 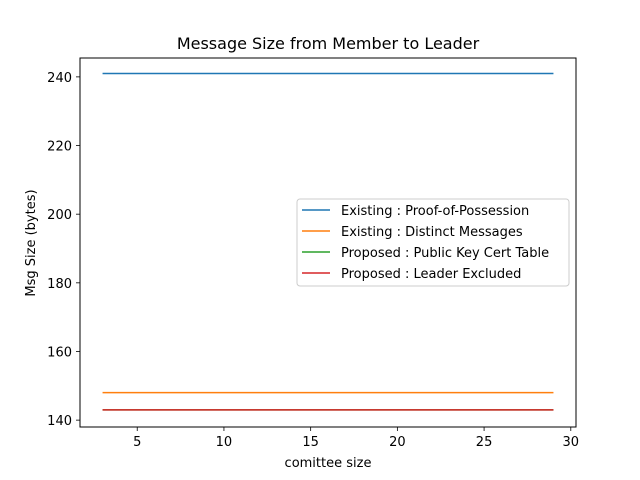 What do you see at coordinates (435, 211) in the screenshot?
I see `legend-label: Existing : Proof-of-Possession` at bounding box center [435, 211].